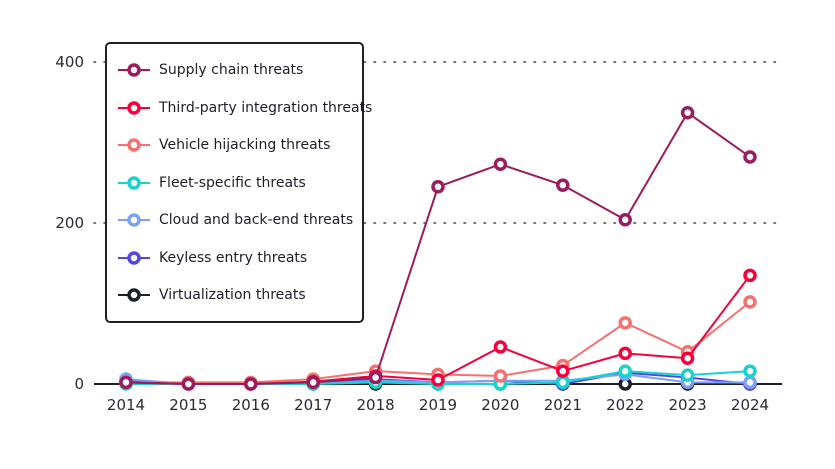 Image resolution: width=835 pixels, height=469 pixels. I want to click on legend-item: Supply chain threats, so click(210, 70).